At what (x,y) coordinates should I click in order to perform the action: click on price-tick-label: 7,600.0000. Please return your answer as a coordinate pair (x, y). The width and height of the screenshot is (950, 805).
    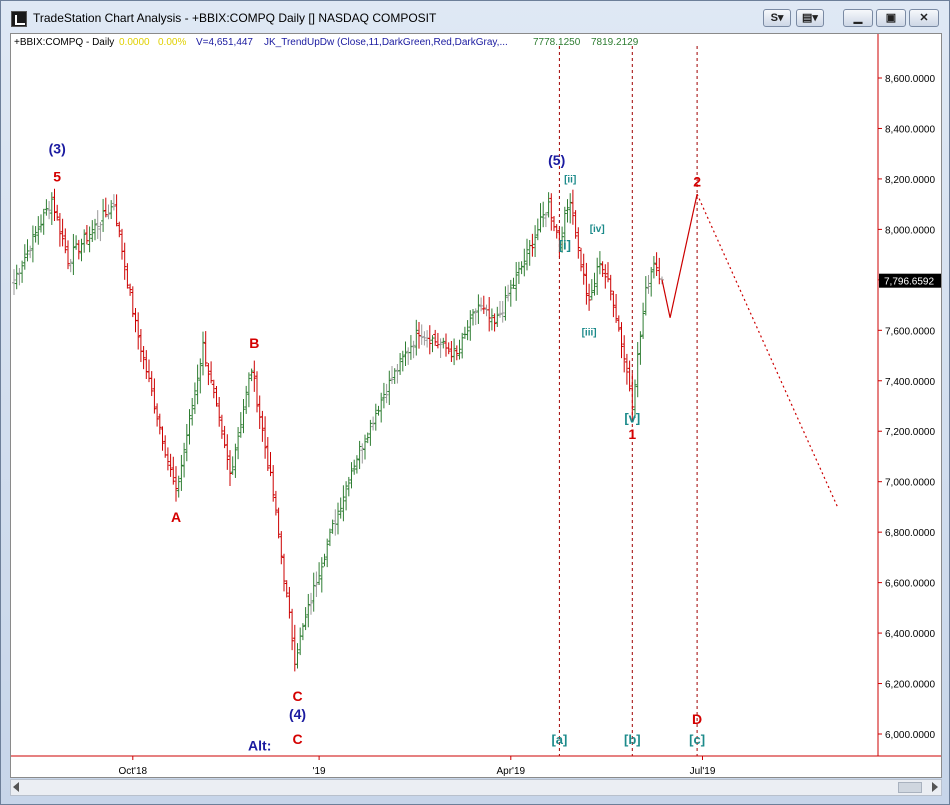
    Looking at the image, I should click on (910, 331).